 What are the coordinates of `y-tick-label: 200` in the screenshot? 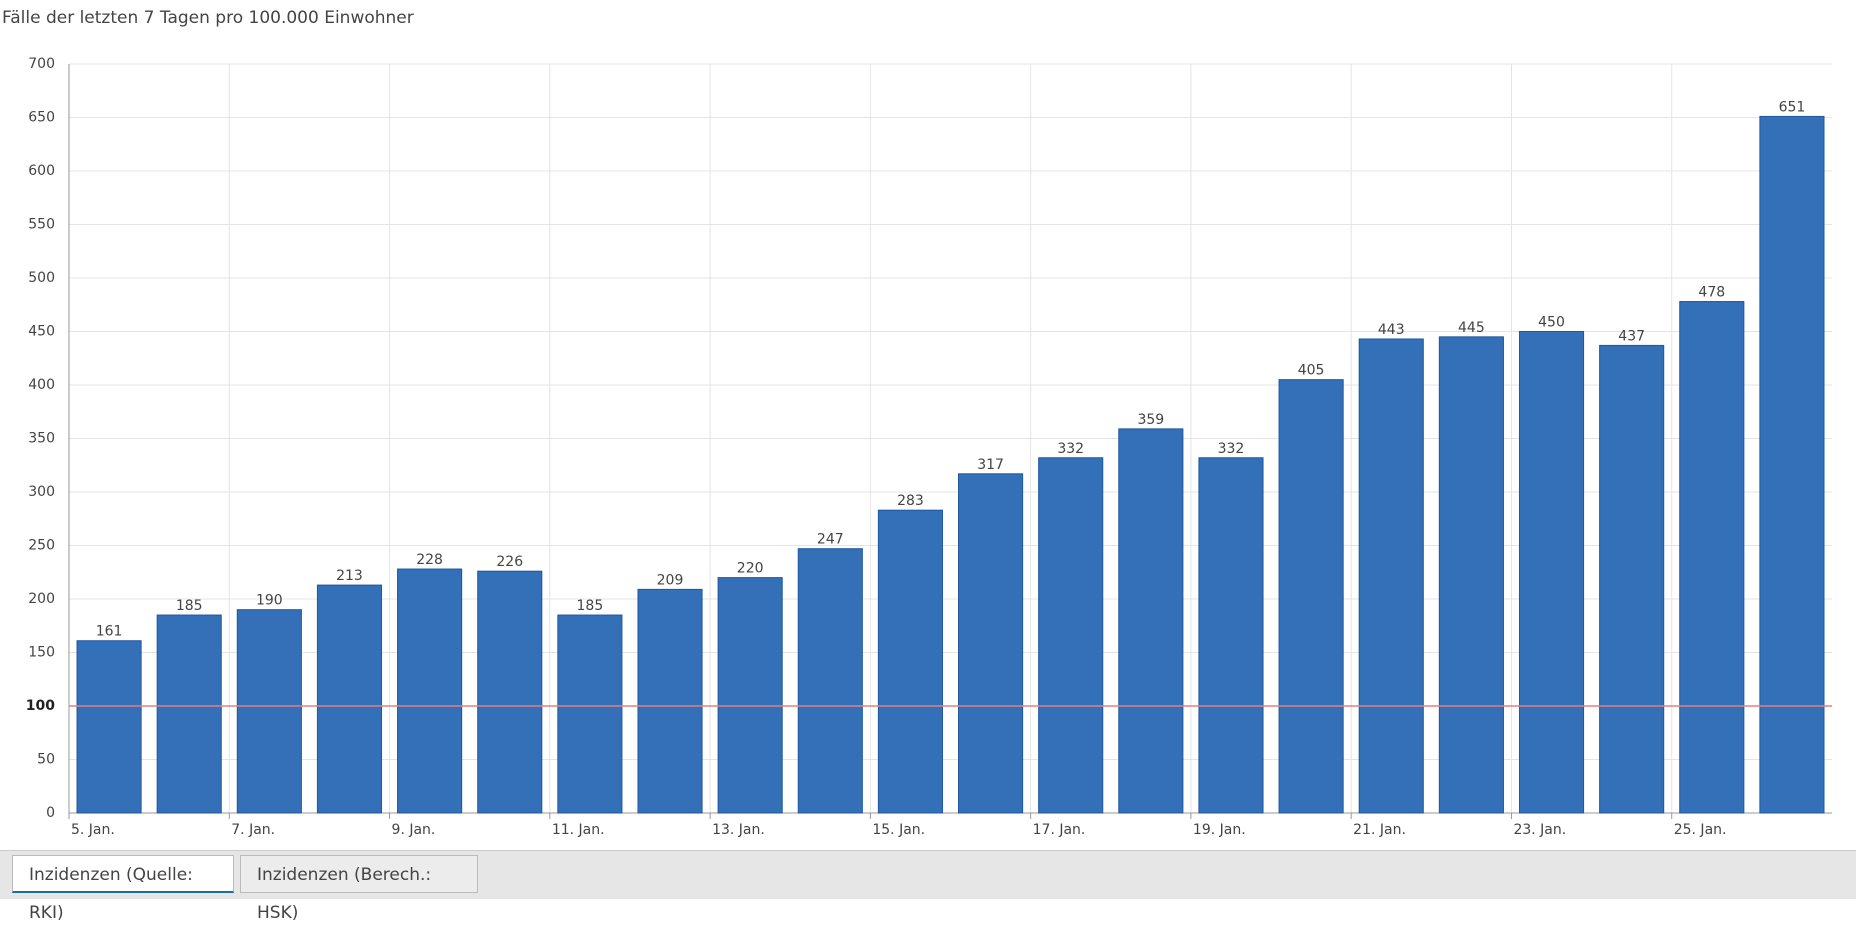 It's located at (41, 599).